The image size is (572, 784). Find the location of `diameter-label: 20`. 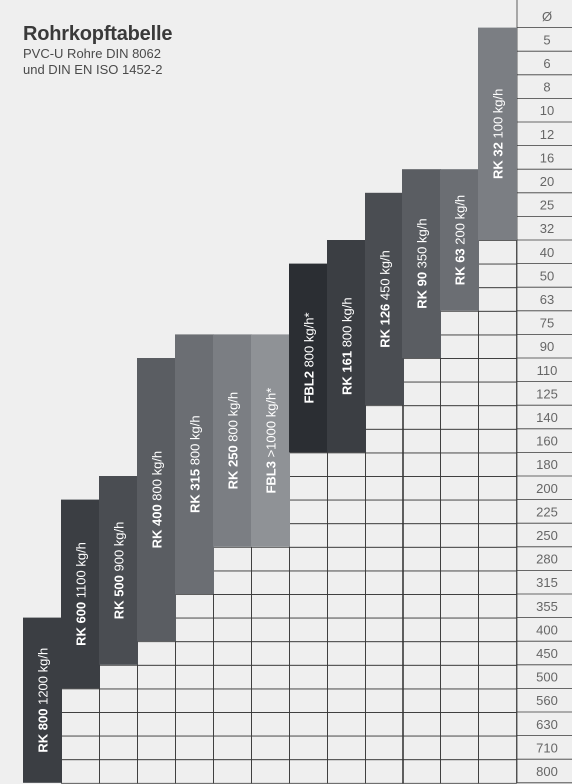

diameter-label: 20 is located at coordinates (547, 181).